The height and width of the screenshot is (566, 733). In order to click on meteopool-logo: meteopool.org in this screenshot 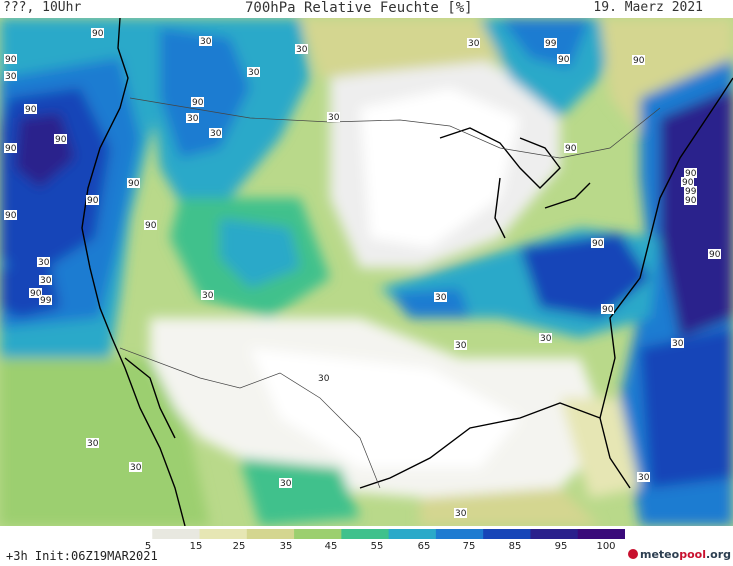, I will do `click(679, 554)`.